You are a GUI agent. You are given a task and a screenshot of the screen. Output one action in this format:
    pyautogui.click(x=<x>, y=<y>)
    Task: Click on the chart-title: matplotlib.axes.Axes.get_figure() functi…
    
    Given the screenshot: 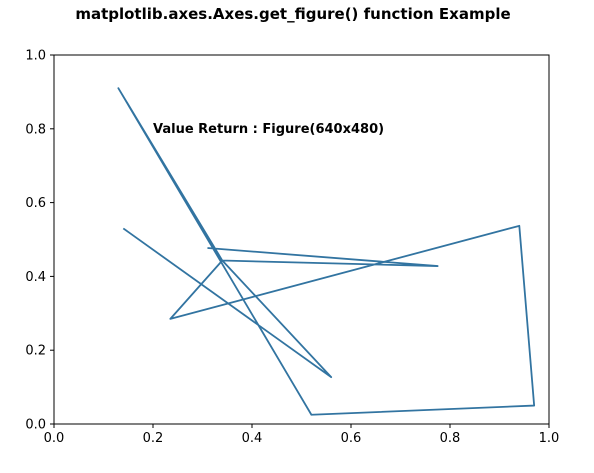 What is the action you would take?
    pyautogui.click(x=292, y=14)
    